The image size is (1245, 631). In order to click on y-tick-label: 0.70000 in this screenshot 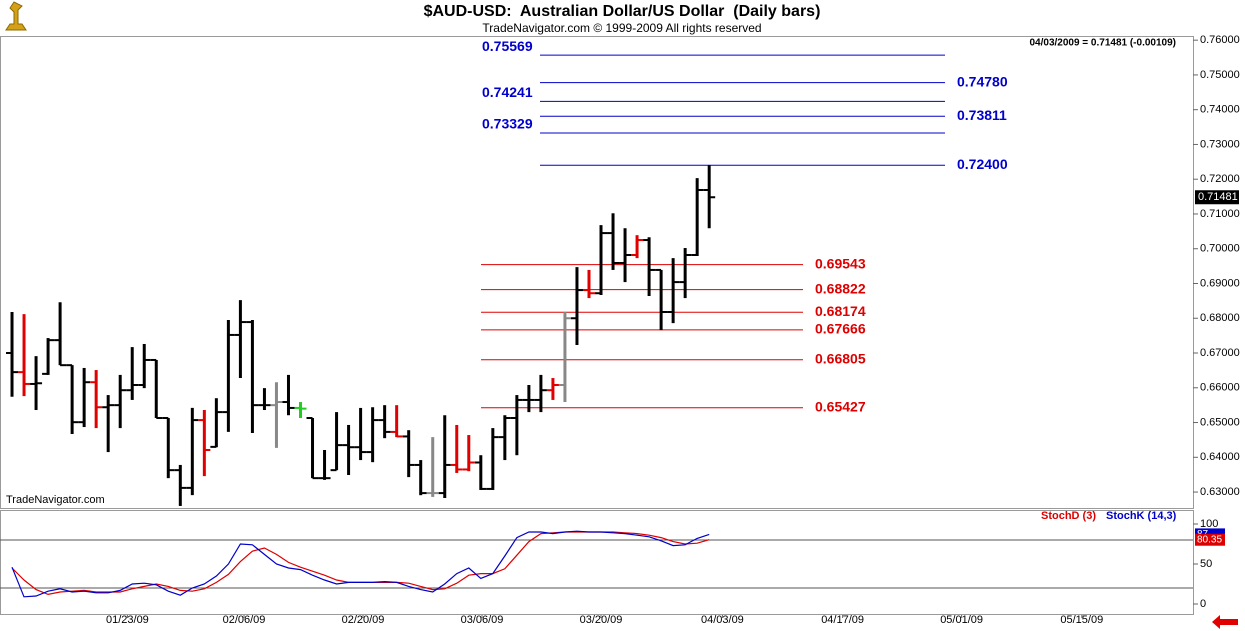, I will do `click(1220, 249)`.